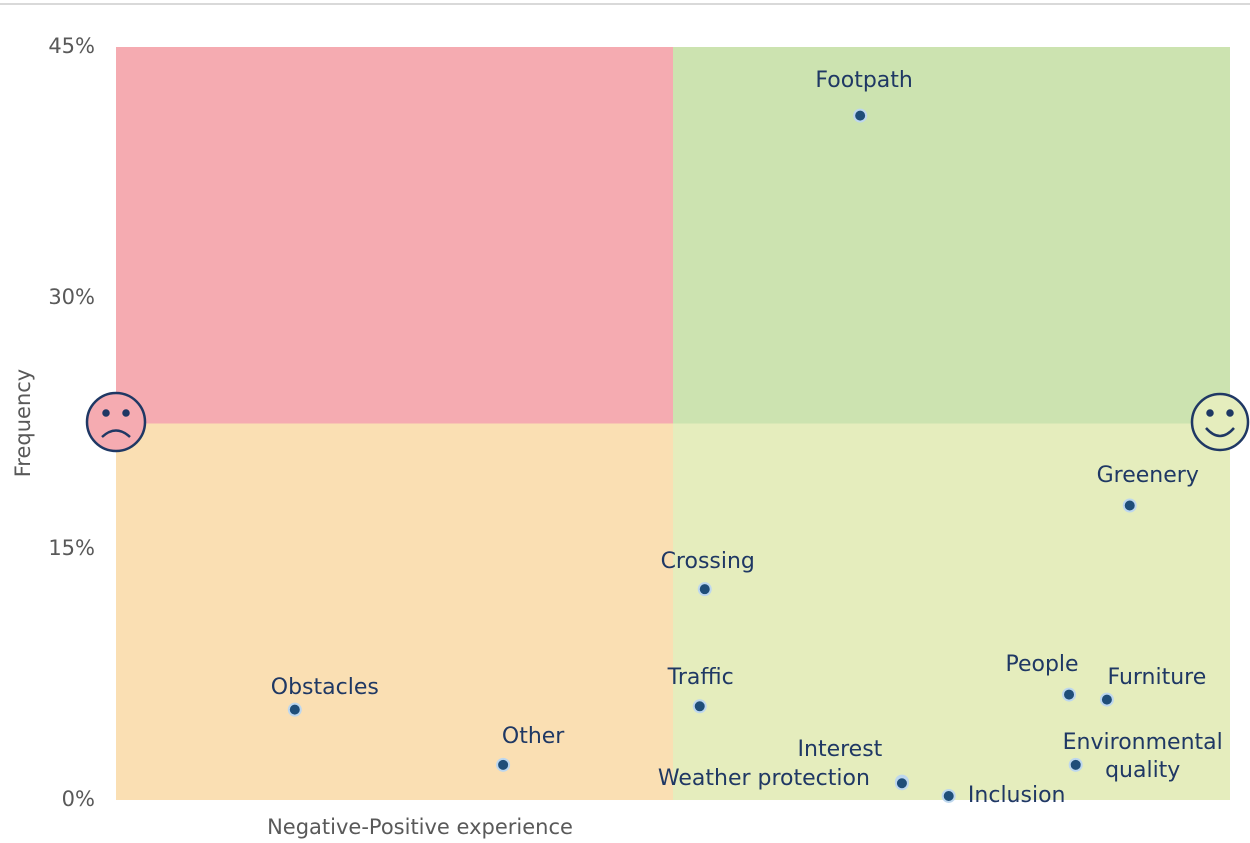  I want to click on y-tick-label: 45%, so click(71, 46).